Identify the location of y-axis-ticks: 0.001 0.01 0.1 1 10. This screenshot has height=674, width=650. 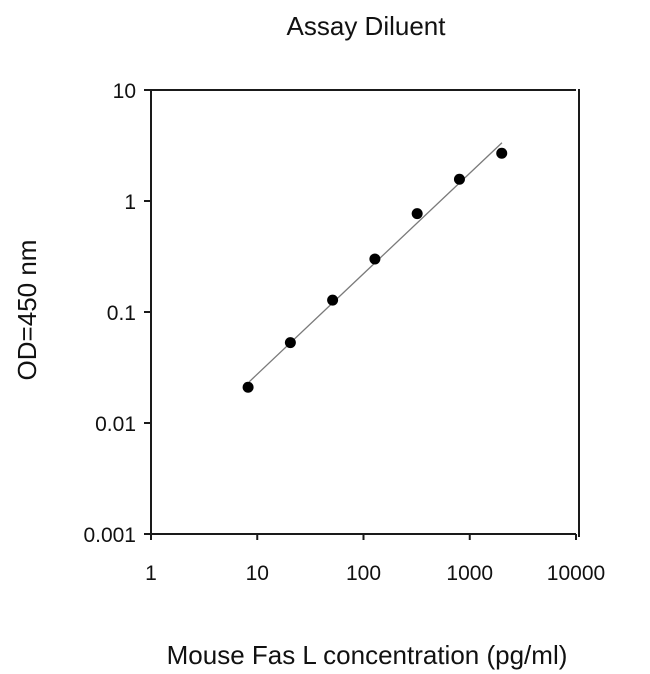
(117, 313).